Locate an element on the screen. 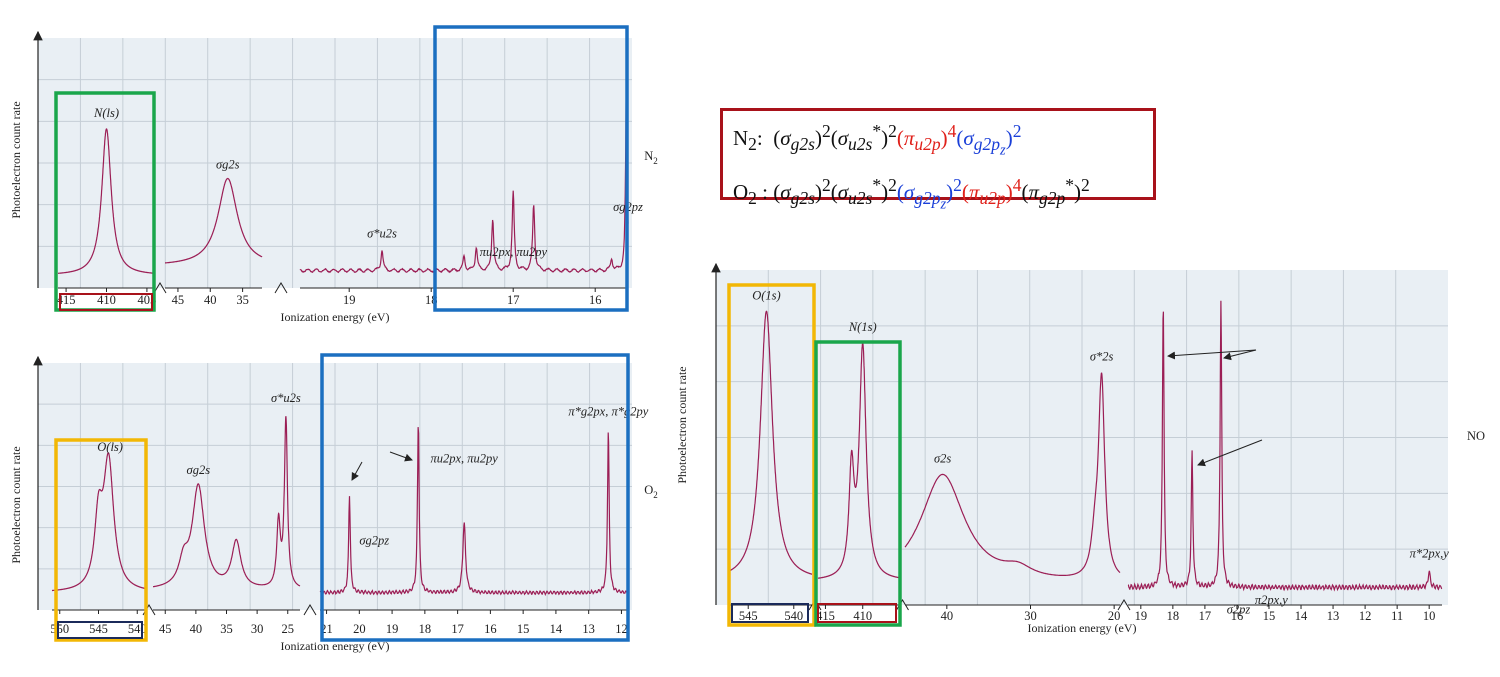 The image size is (1500, 677). o2-sigma-arrow-right is located at coordinates (401, 456).